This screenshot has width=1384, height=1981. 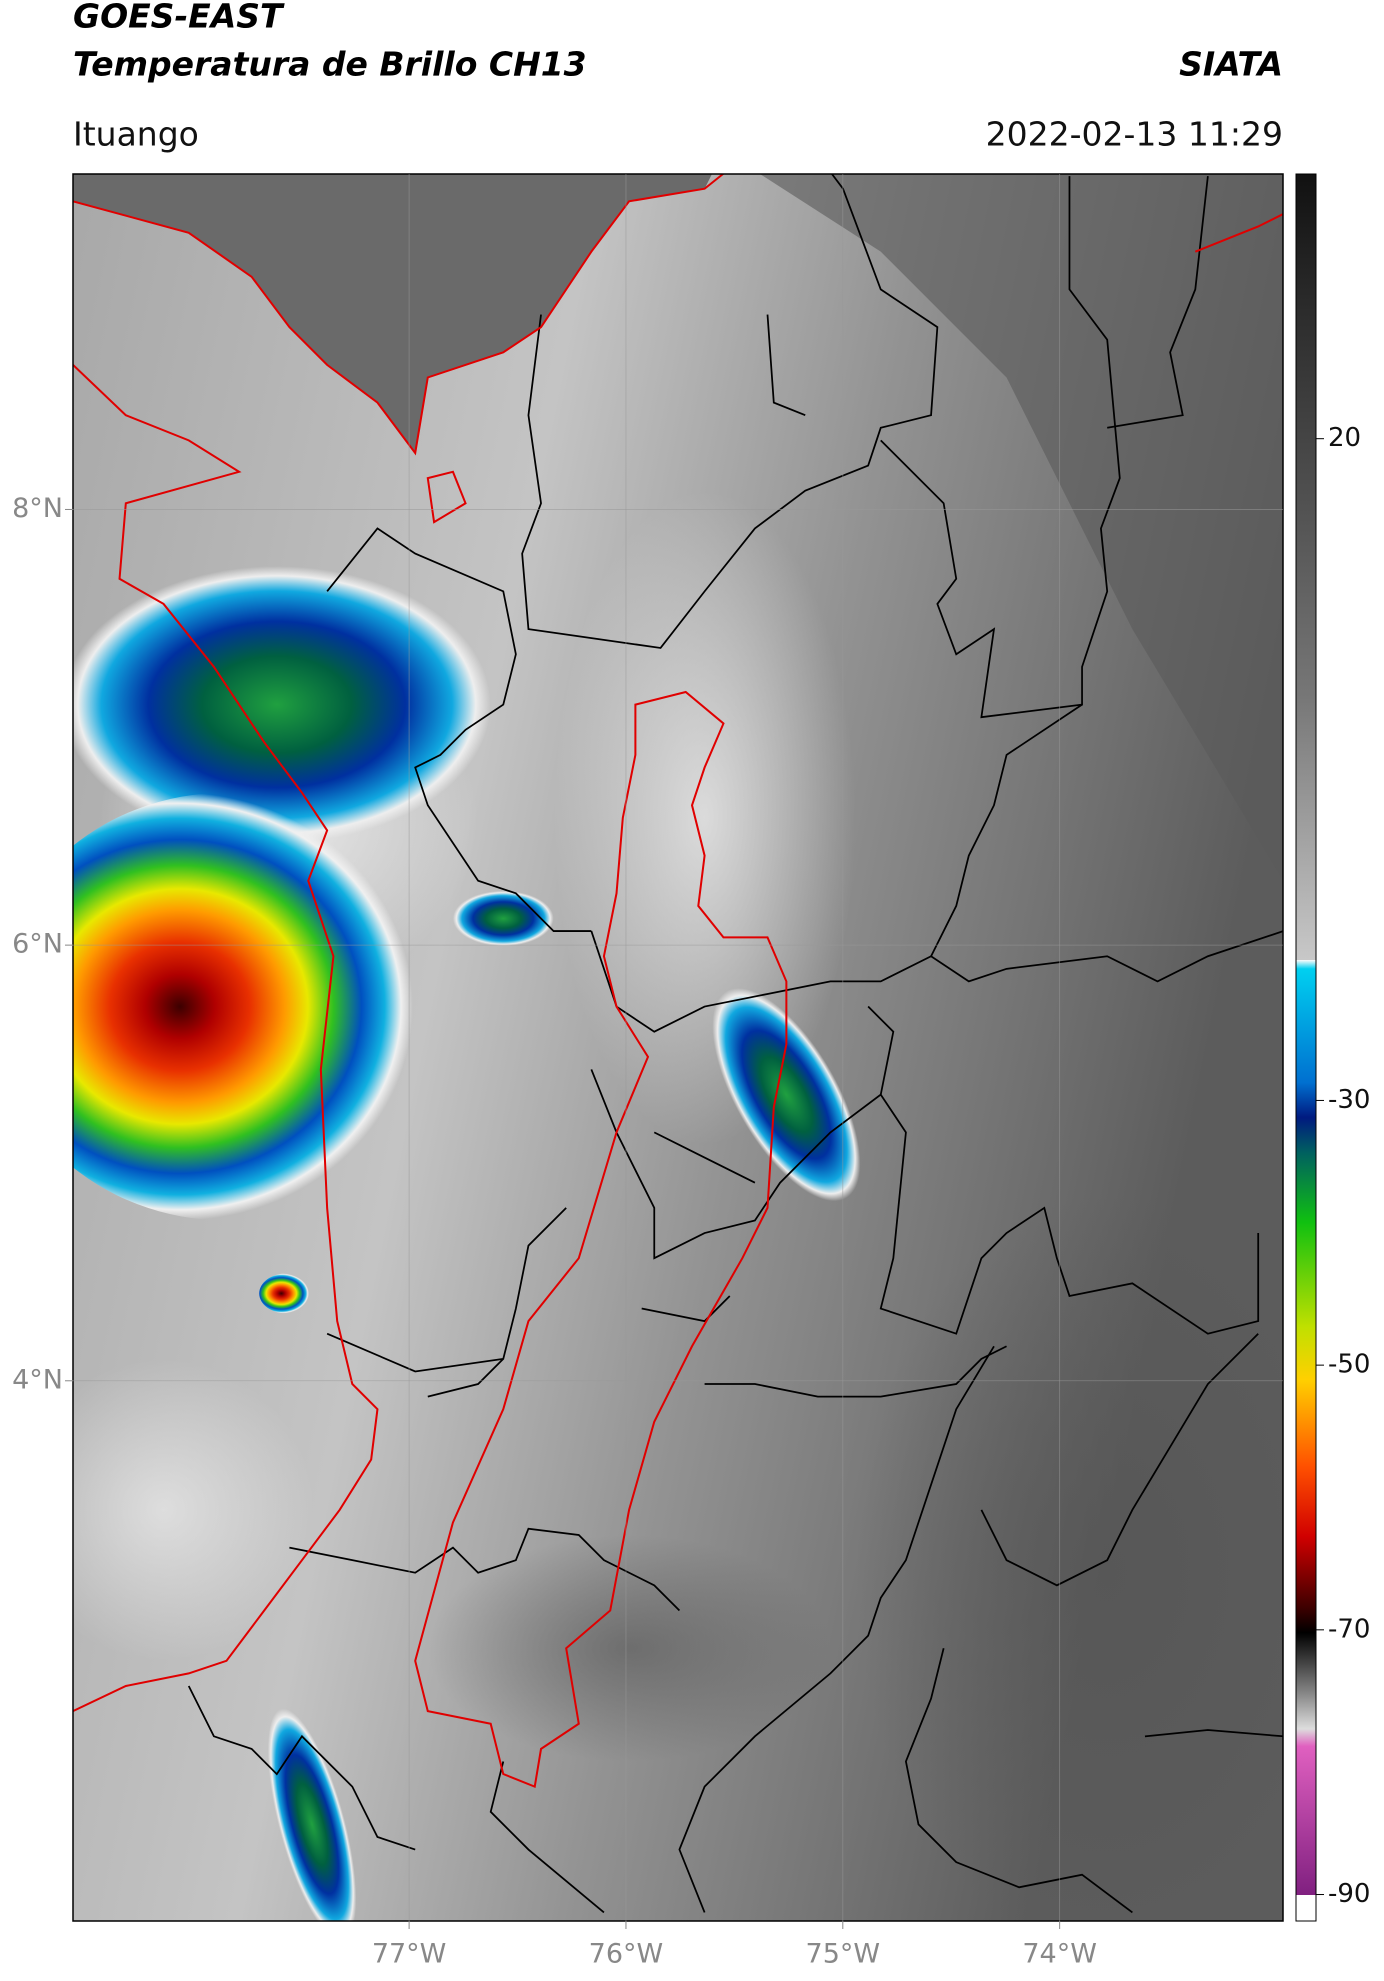 I want to click on colorbar-tick-label: -70, so click(x=1349, y=1629).